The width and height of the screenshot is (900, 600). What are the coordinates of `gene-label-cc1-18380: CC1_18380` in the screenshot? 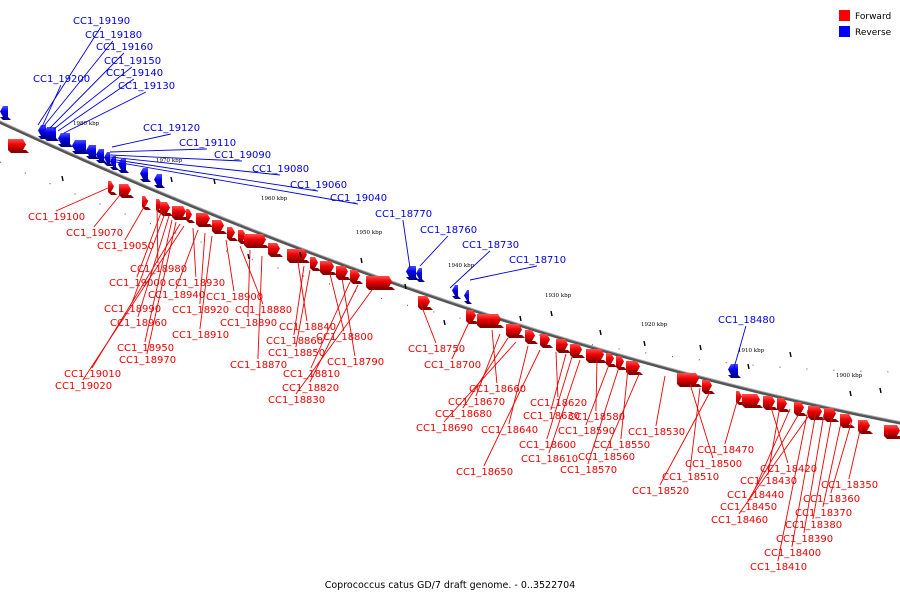 It's located at (813, 525).